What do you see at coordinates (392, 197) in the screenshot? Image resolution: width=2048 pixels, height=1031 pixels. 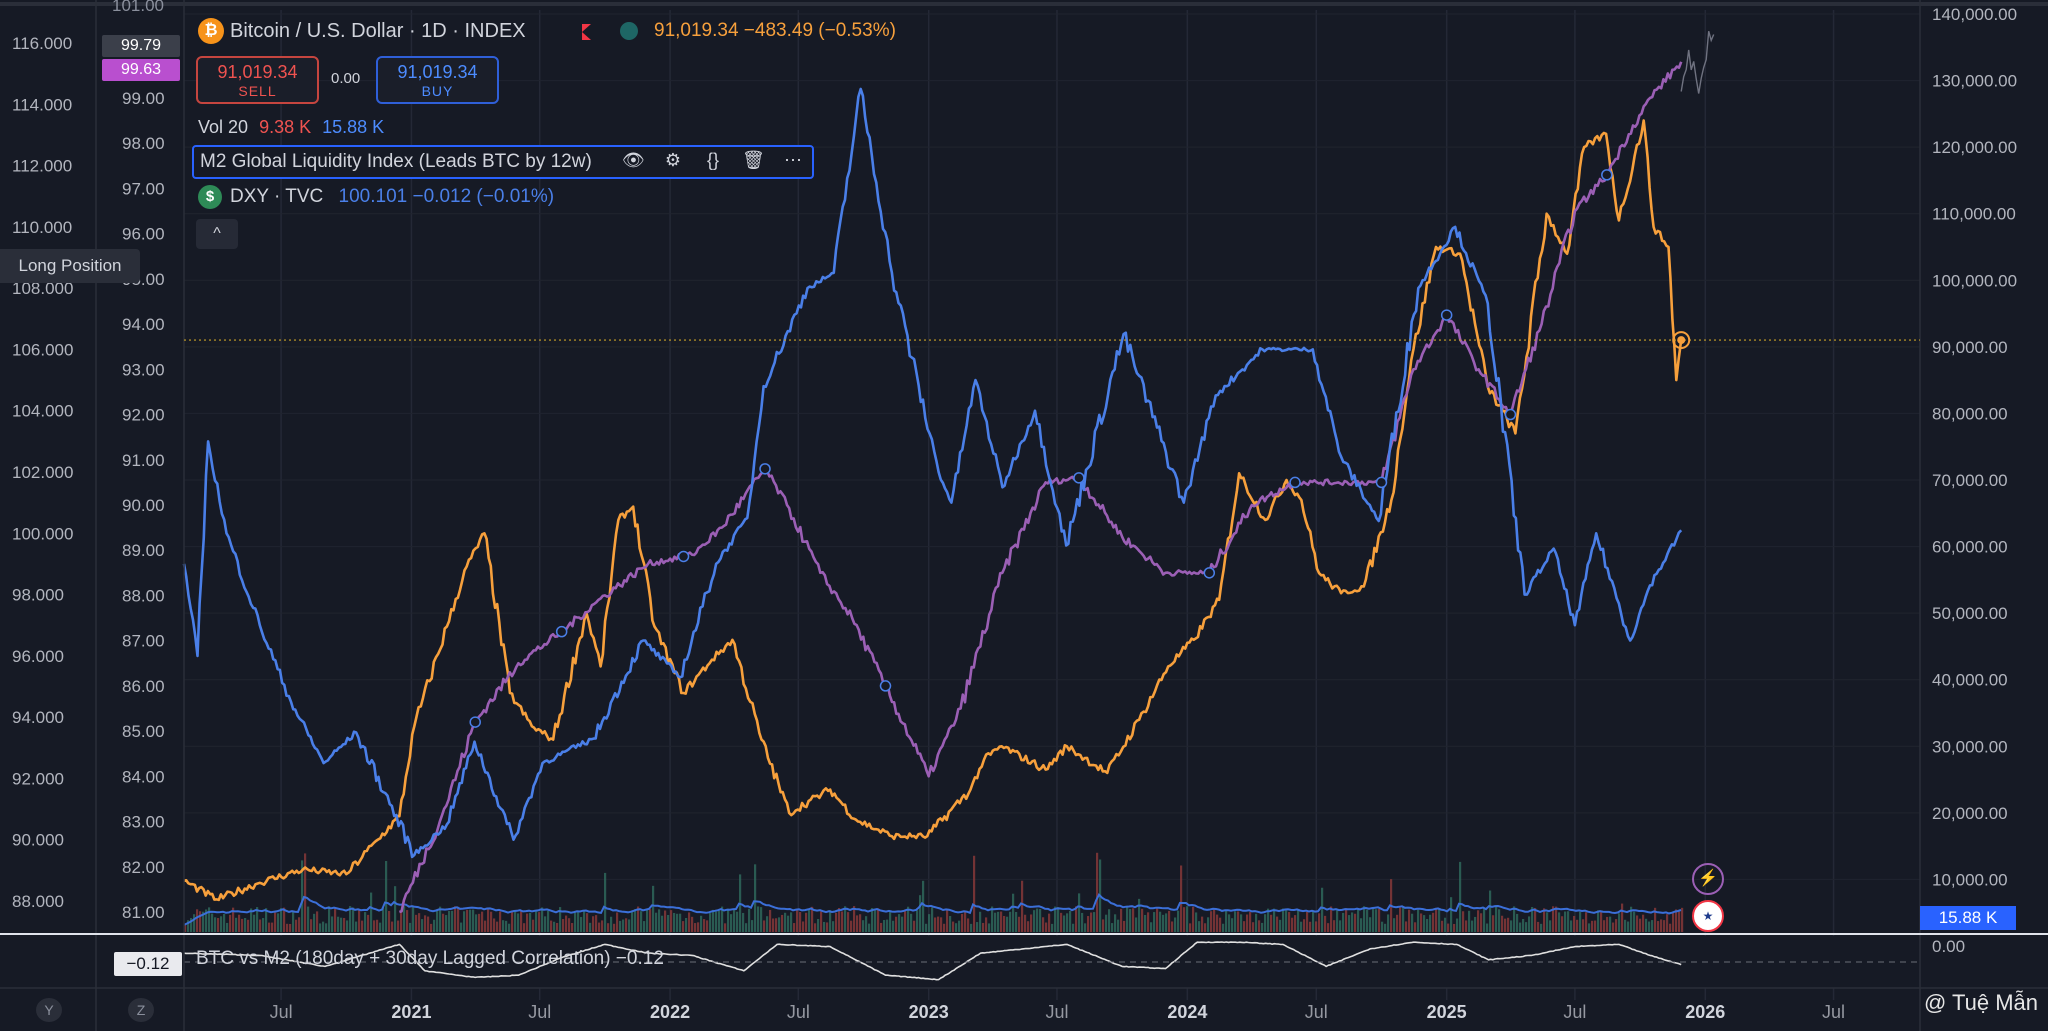 I see `dxy-legend: DXY · TVC 100.101 −0.012 (−0.01%)` at bounding box center [392, 197].